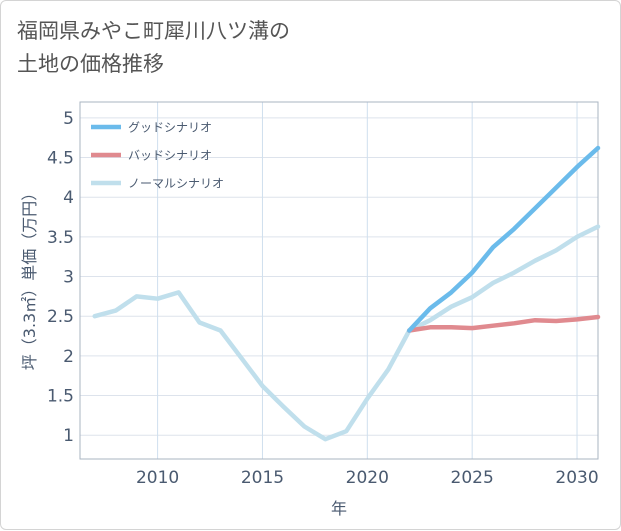  What do you see at coordinates (339, 508) in the screenshot?
I see `x-axis-label: 年` at bounding box center [339, 508].